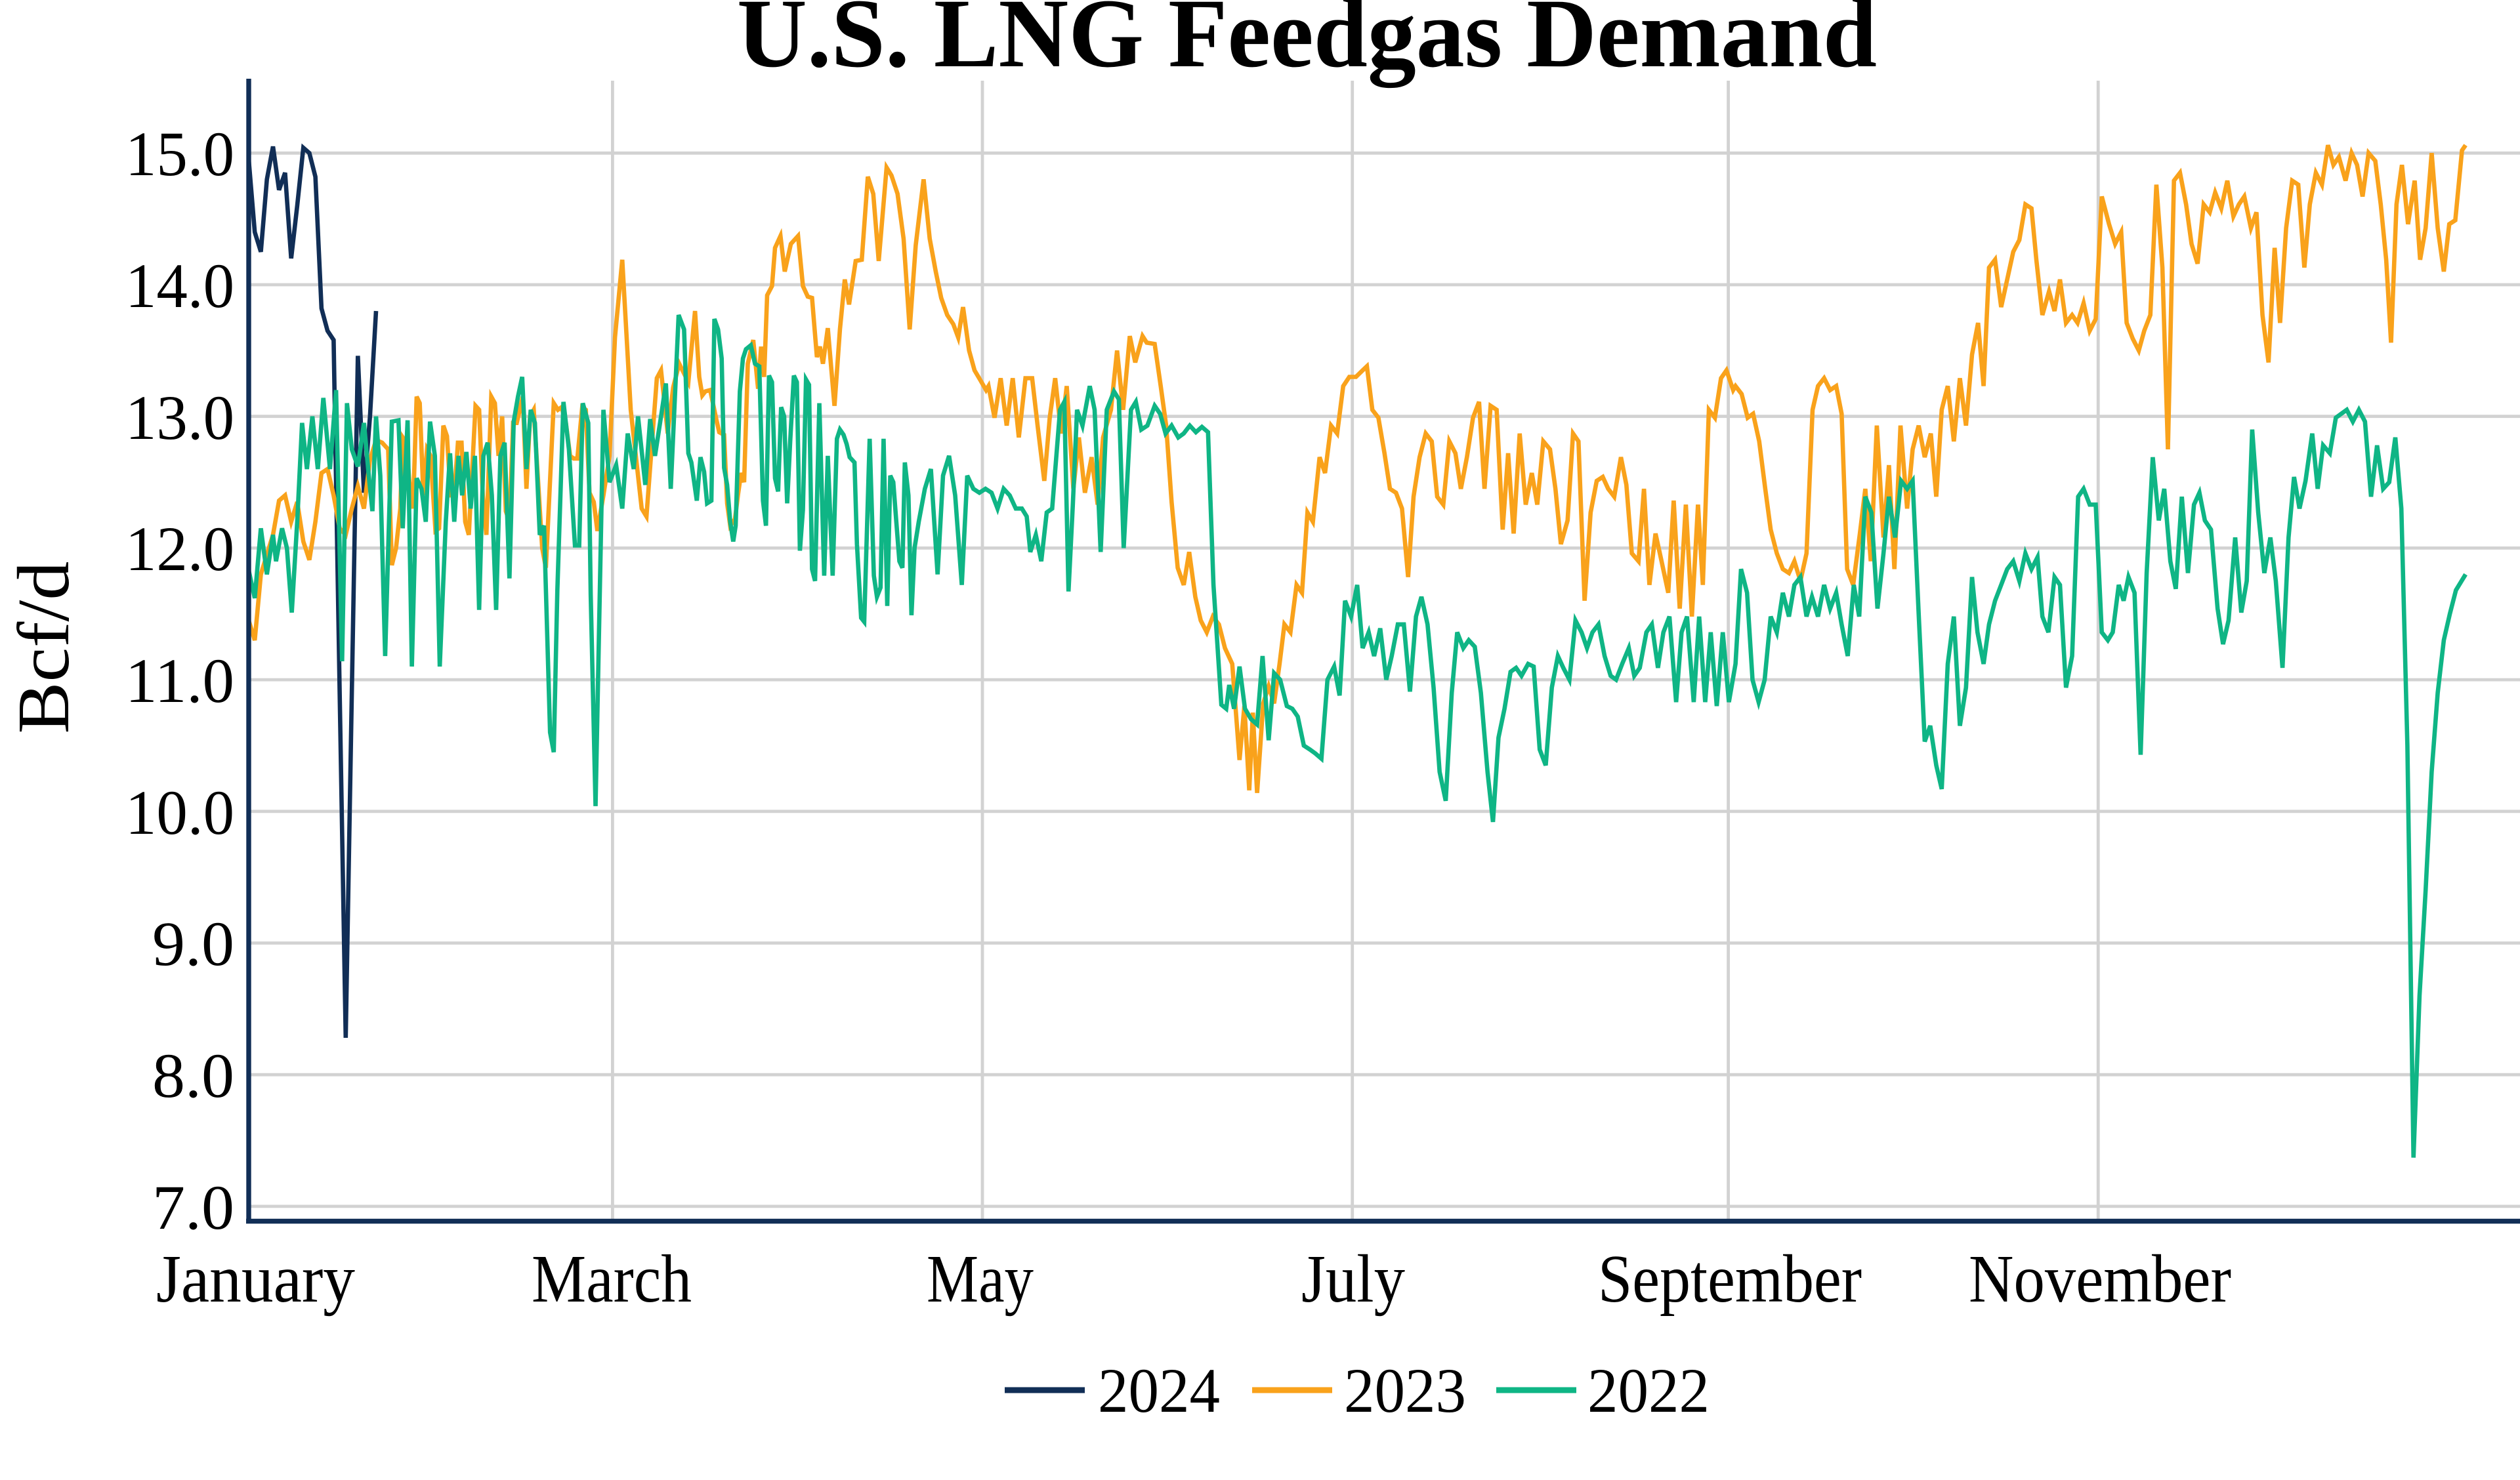 Image resolution: width=2520 pixels, height=1480 pixels. I want to click on svg-text: 2024, so click(1159, 1390).